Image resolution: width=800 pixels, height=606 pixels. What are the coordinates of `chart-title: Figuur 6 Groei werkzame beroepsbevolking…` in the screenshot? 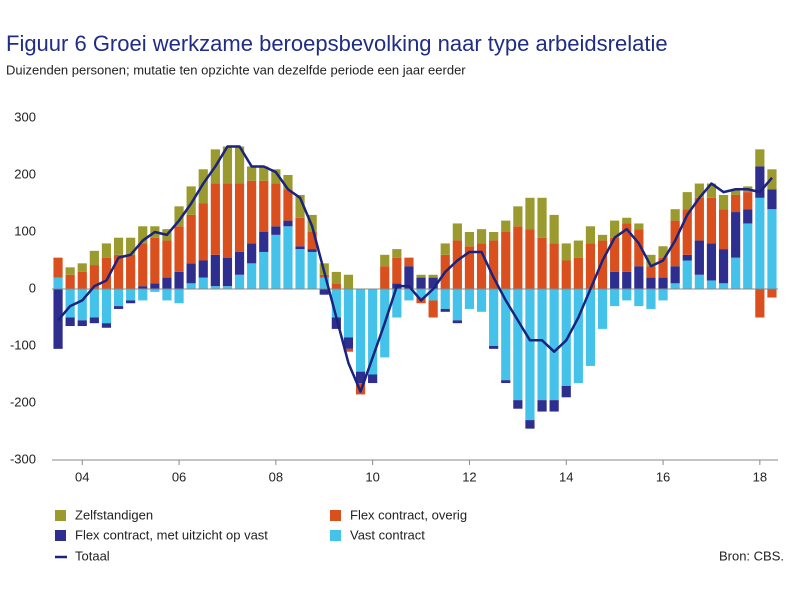 It's located at (337, 43).